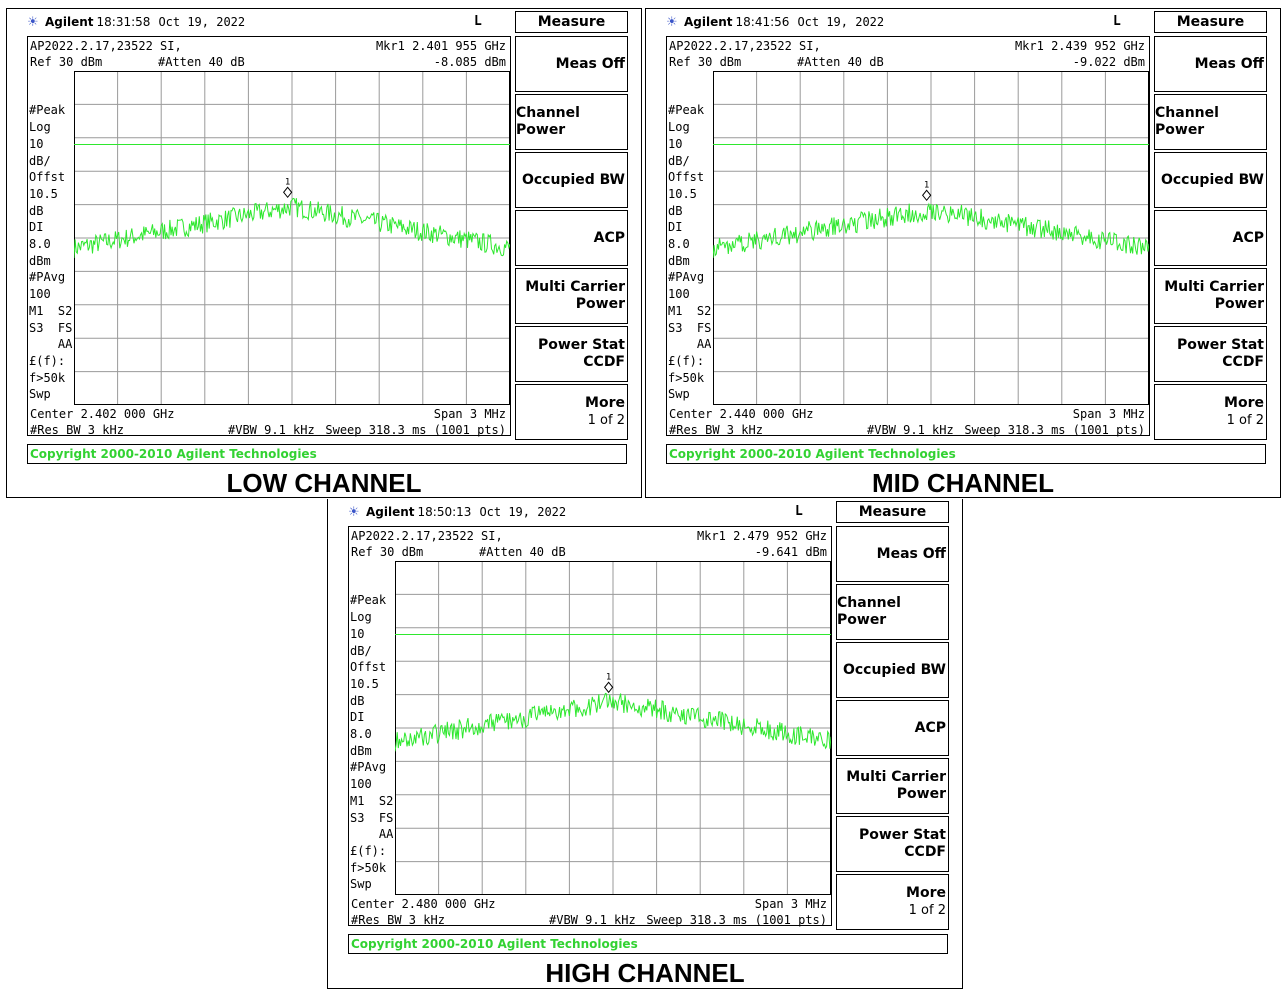 The image size is (1282, 989). I want to click on channel-caption: LOW CHANNEL, so click(324, 483).